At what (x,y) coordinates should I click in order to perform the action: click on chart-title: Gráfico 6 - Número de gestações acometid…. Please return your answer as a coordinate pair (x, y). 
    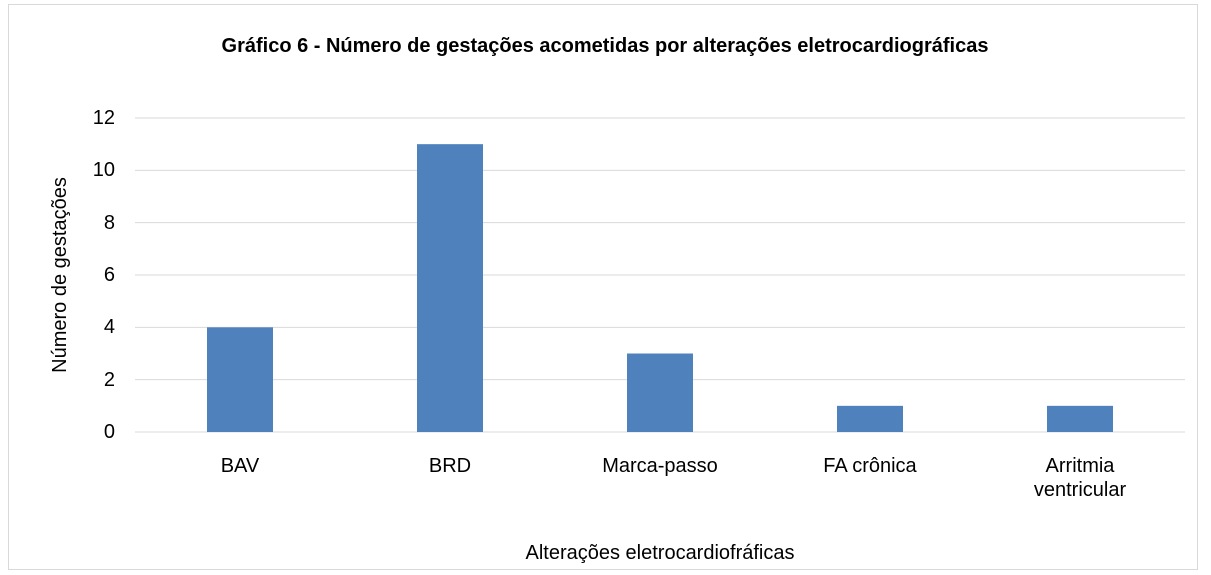
    Looking at the image, I should click on (605, 46).